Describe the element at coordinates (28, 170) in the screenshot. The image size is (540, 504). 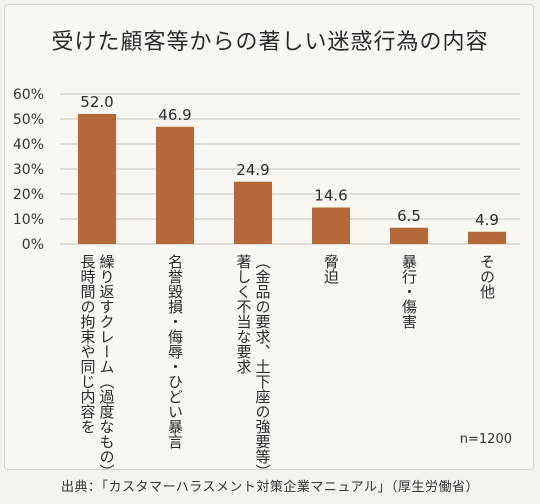
I see `y-tick-label: 30%` at that location.